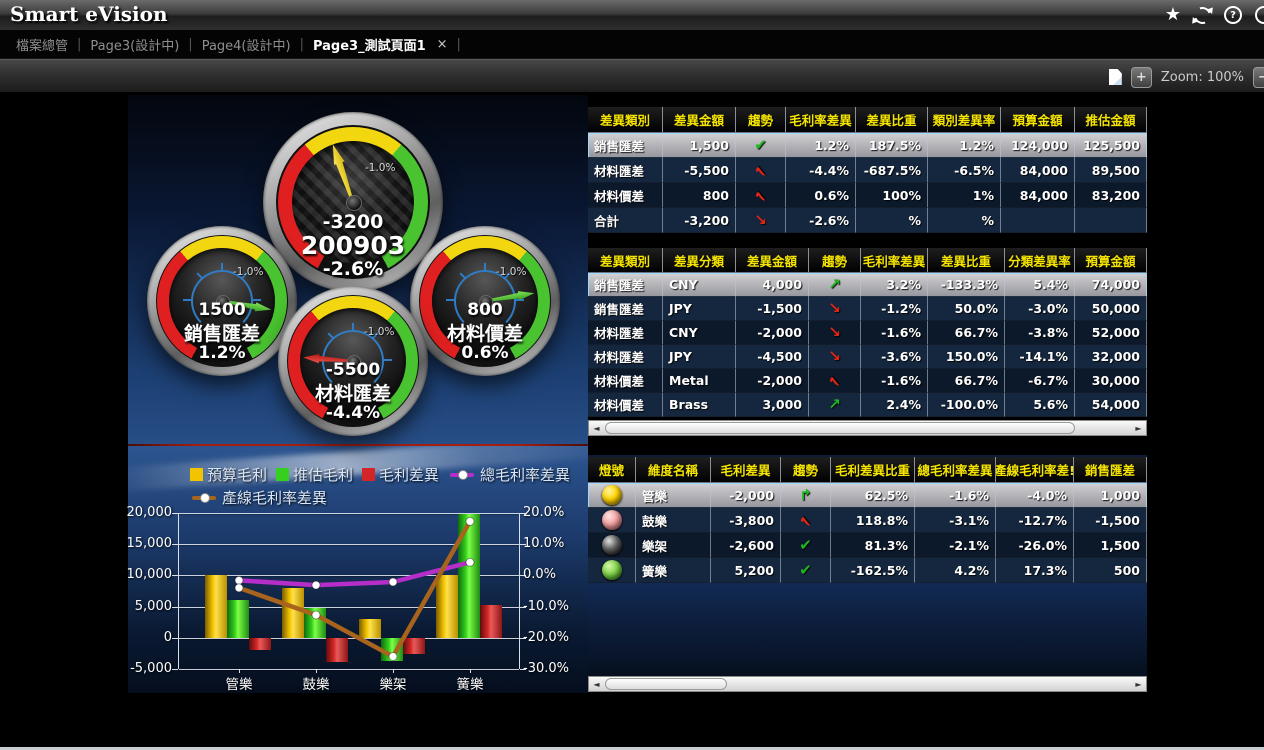  Describe the element at coordinates (867, 170) in the screenshot. I see `table-row: 材料匯差 -5,500 ✔ -4.4% -687.5% -6.5% 84,000 89,500` at that location.